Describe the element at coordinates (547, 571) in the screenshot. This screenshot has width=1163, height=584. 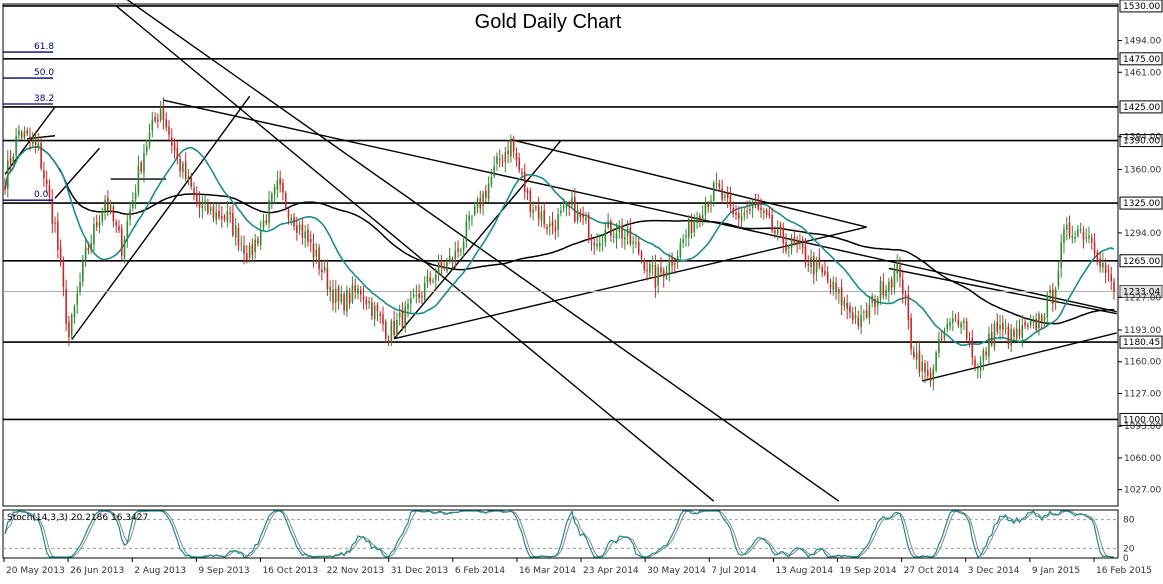
I see `date-label: 16 Mar 2014` at that location.